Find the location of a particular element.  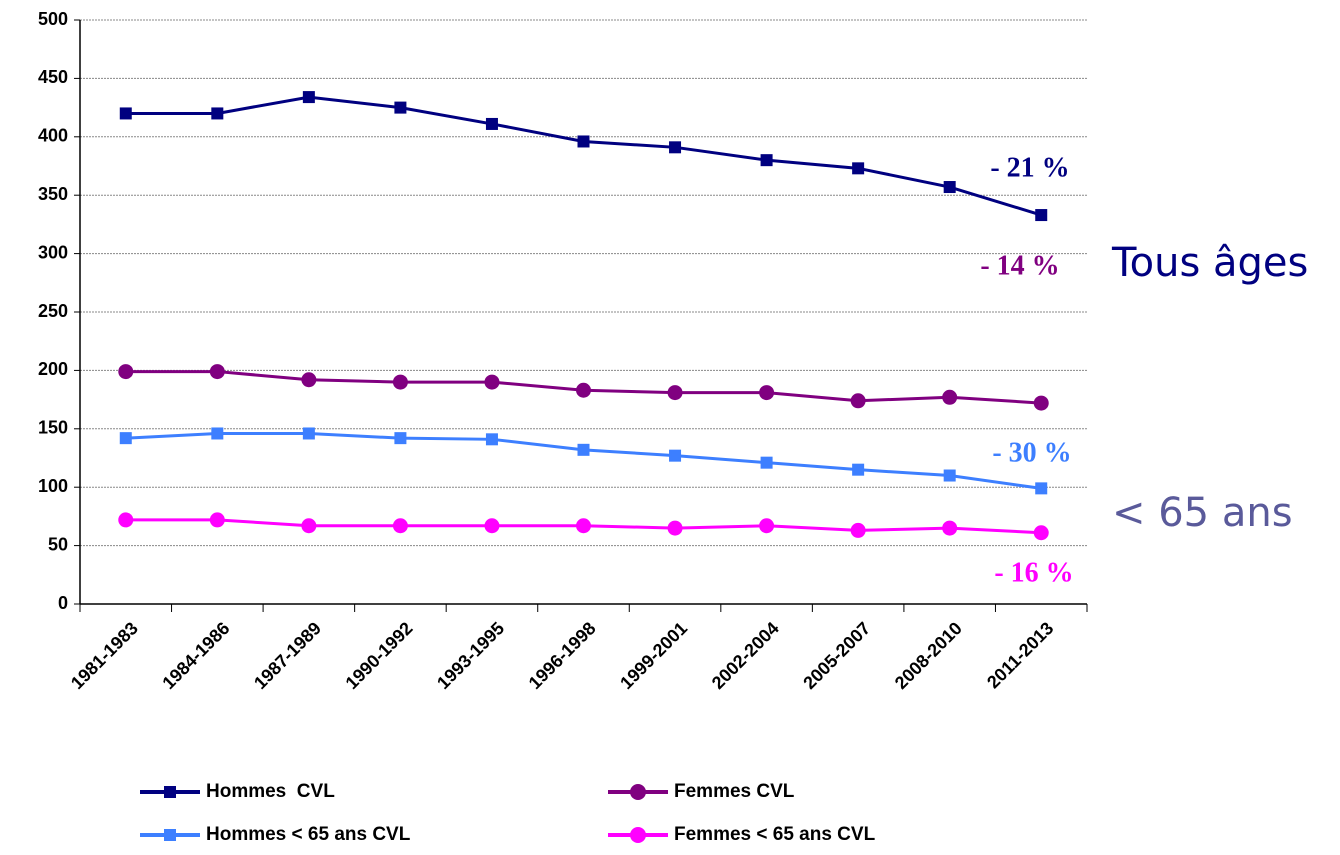

y-tick-label: 350 is located at coordinates (53, 194).